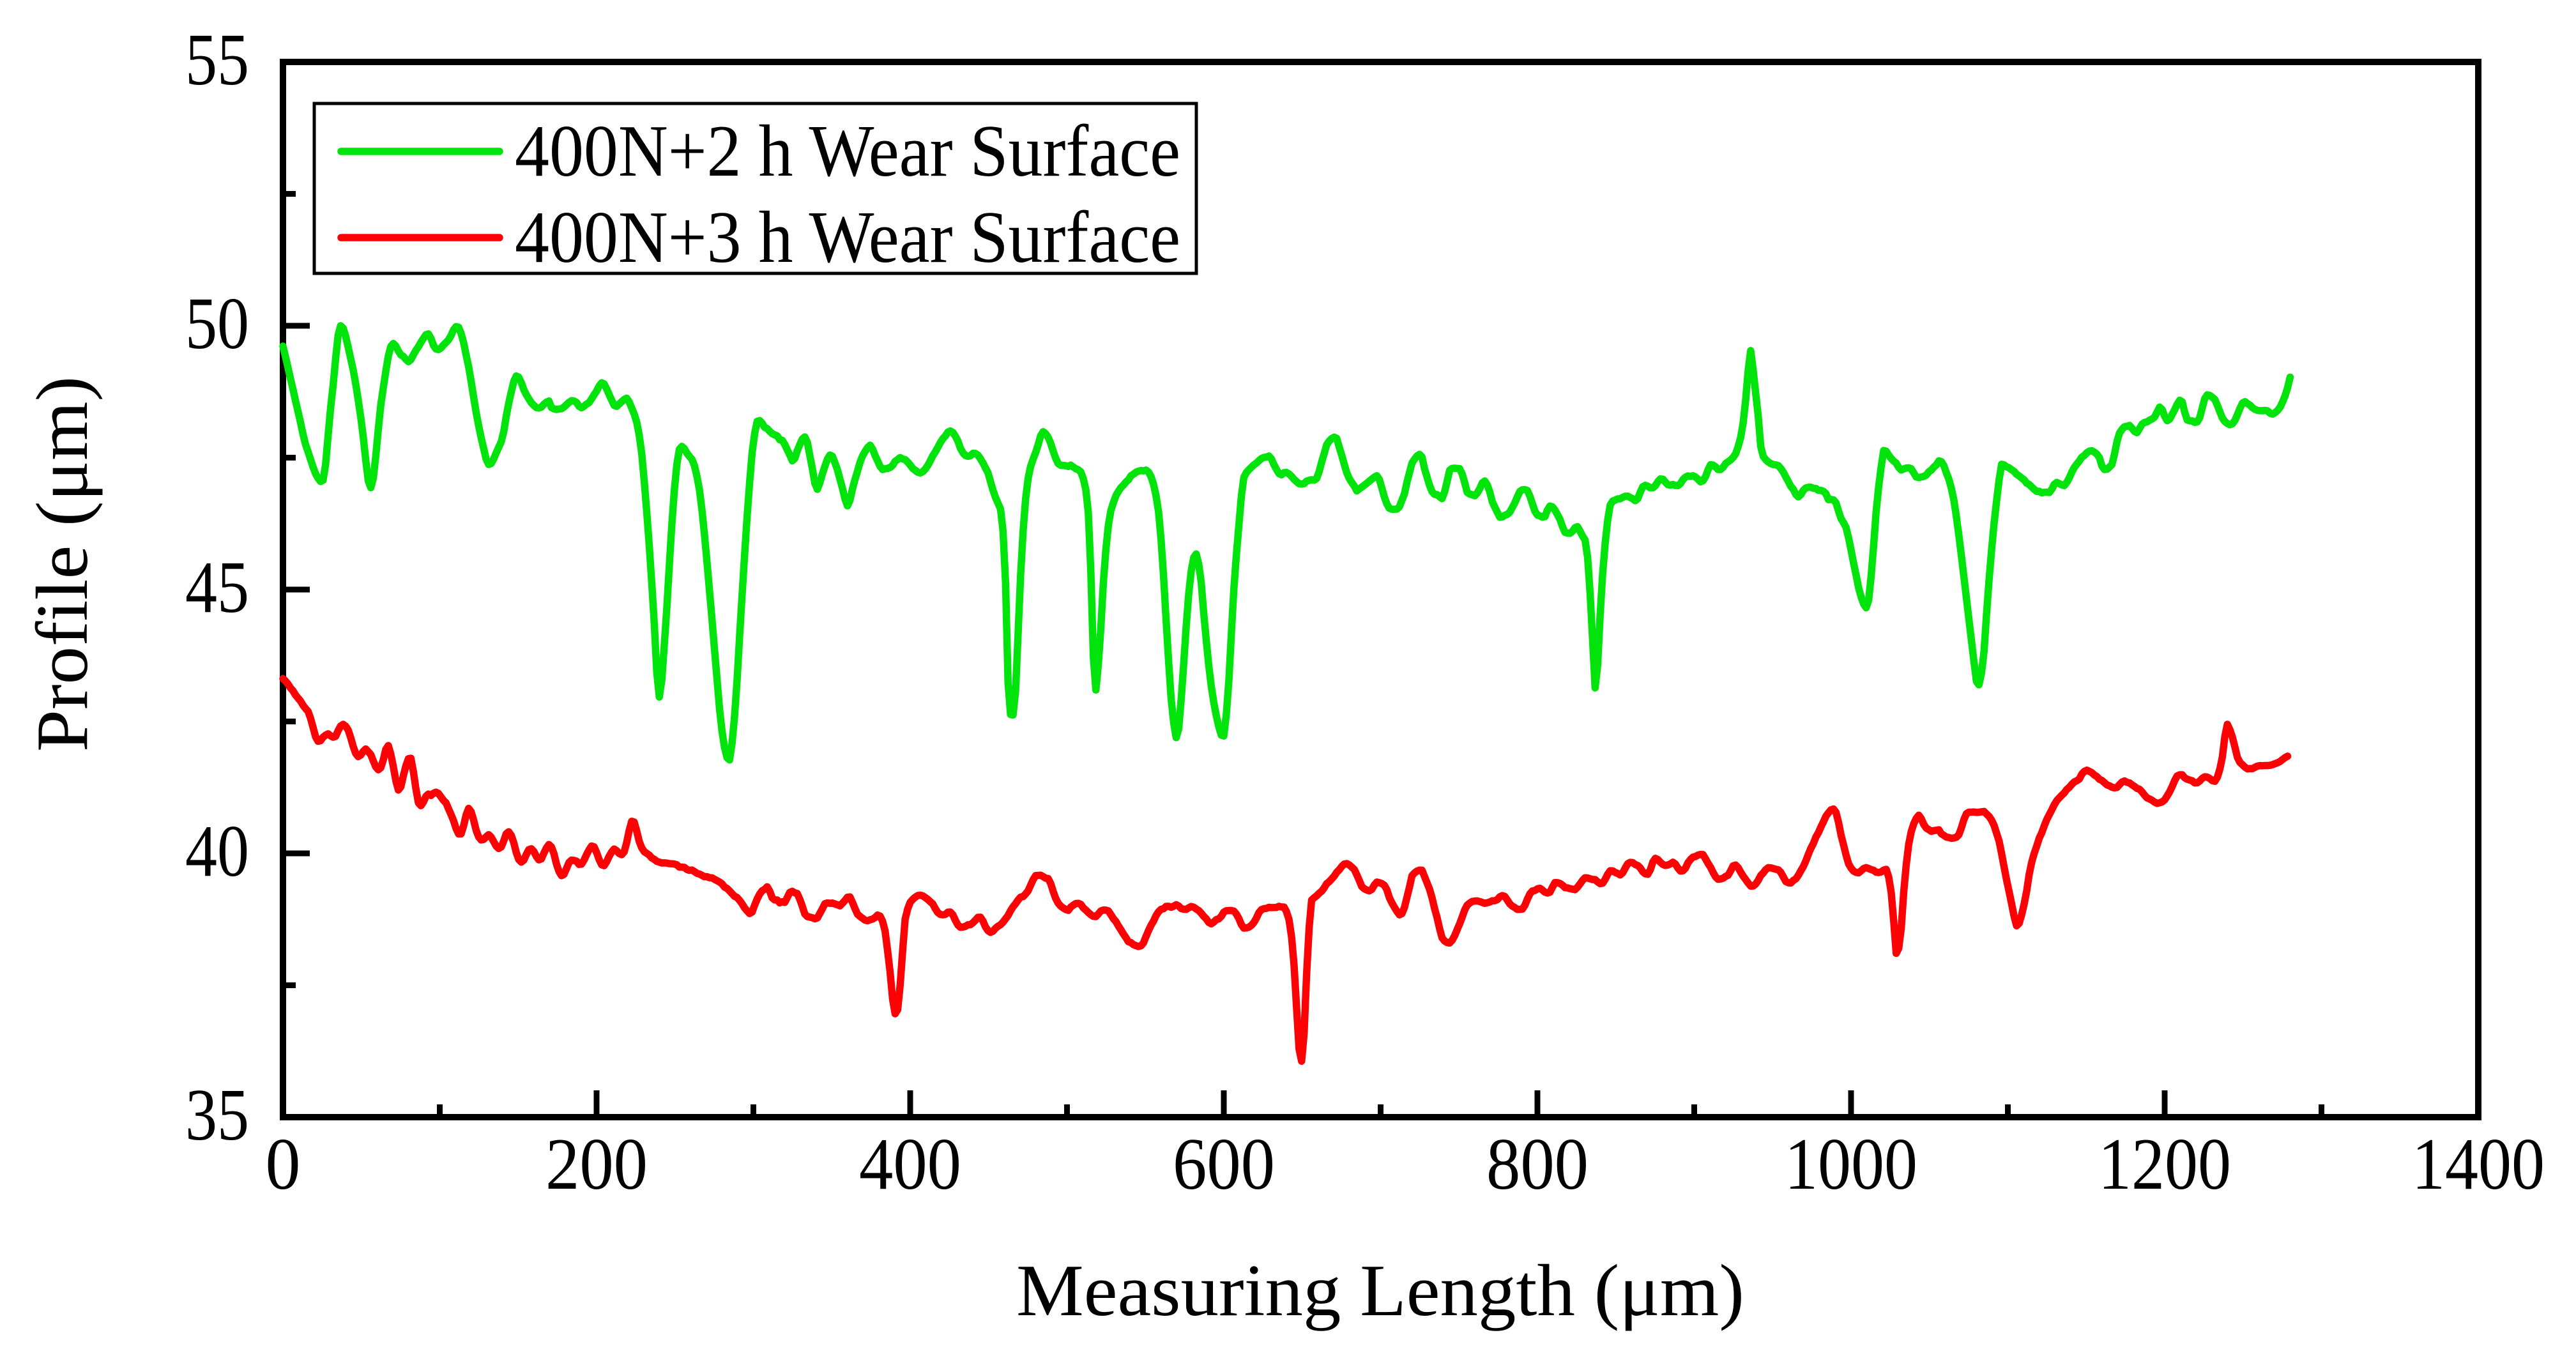 The image size is (2576, 1365). What do you see at coordinates (910, 1164) in the screenshot?
I see `svg-text: 400` at bounding box center [910, 1164].